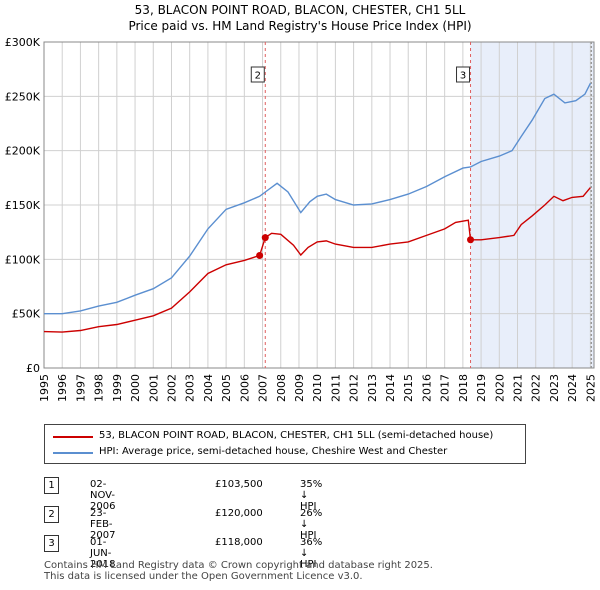 This screenshot has width=600, height=590. Describe the element at coordinates (372, 388) in the screenshot. I see `x-tick-label: 2013` at that location.